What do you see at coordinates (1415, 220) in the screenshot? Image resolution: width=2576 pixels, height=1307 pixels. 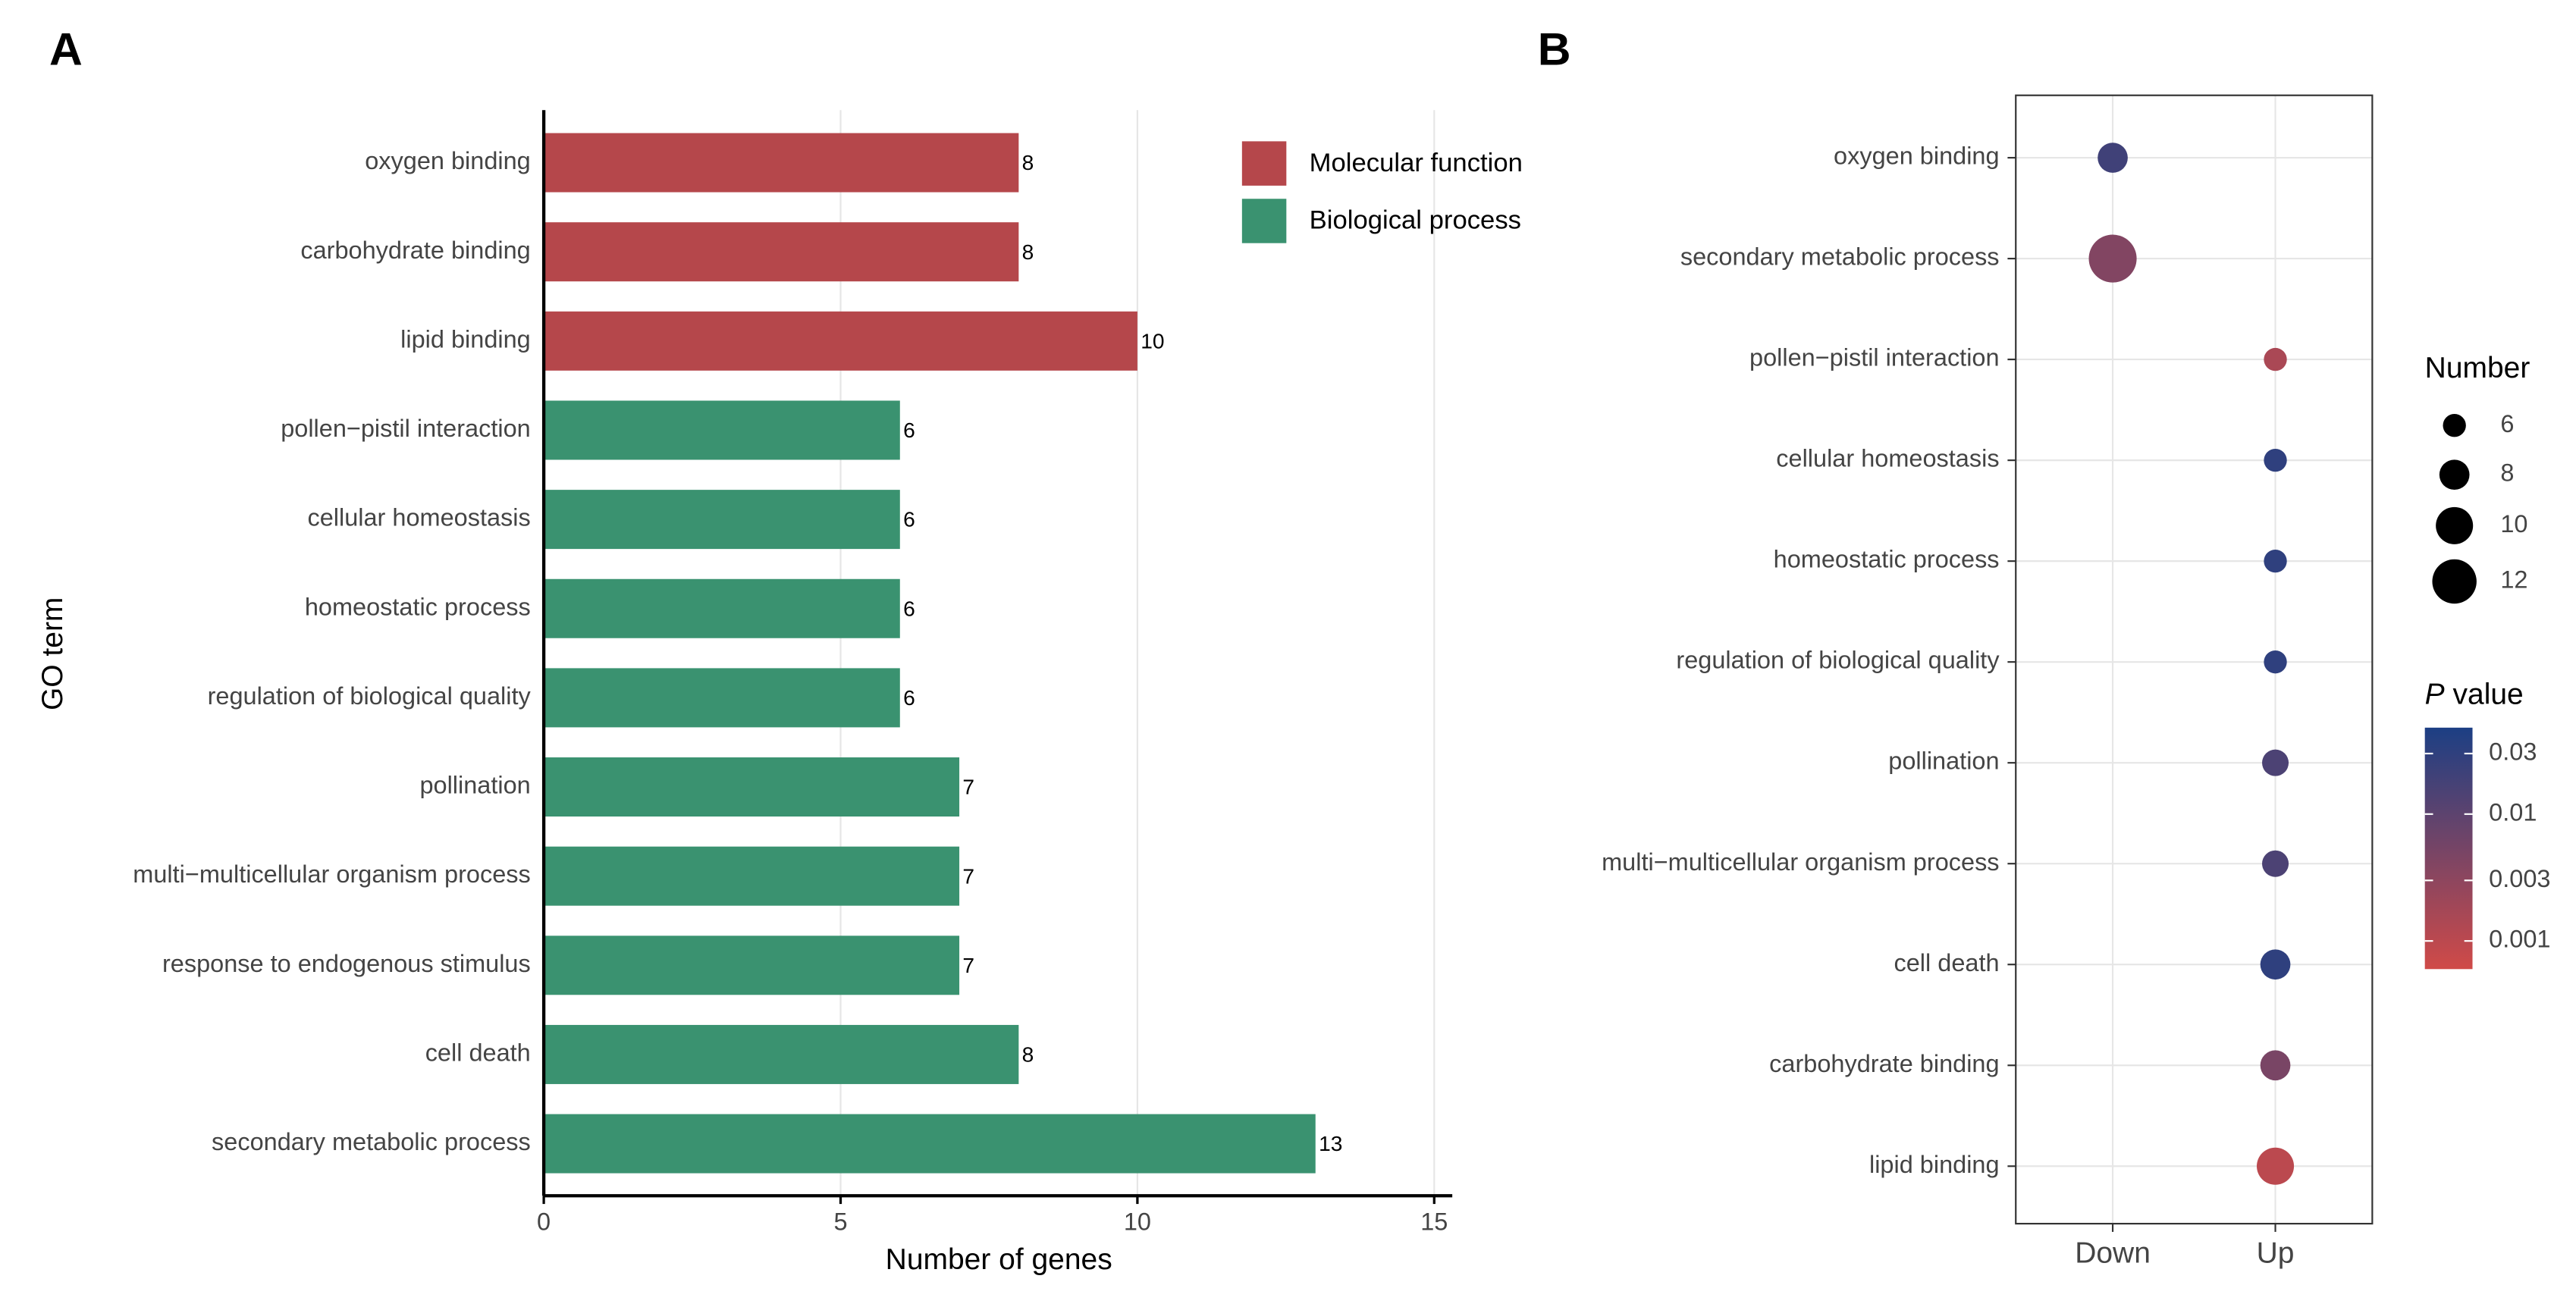 I see `legend-label: Biological process` at bounding box center [1415, 220].